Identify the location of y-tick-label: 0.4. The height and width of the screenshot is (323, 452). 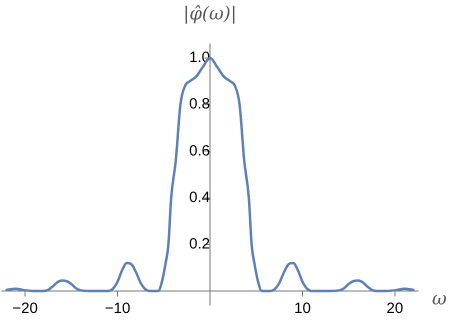
(199, 197).